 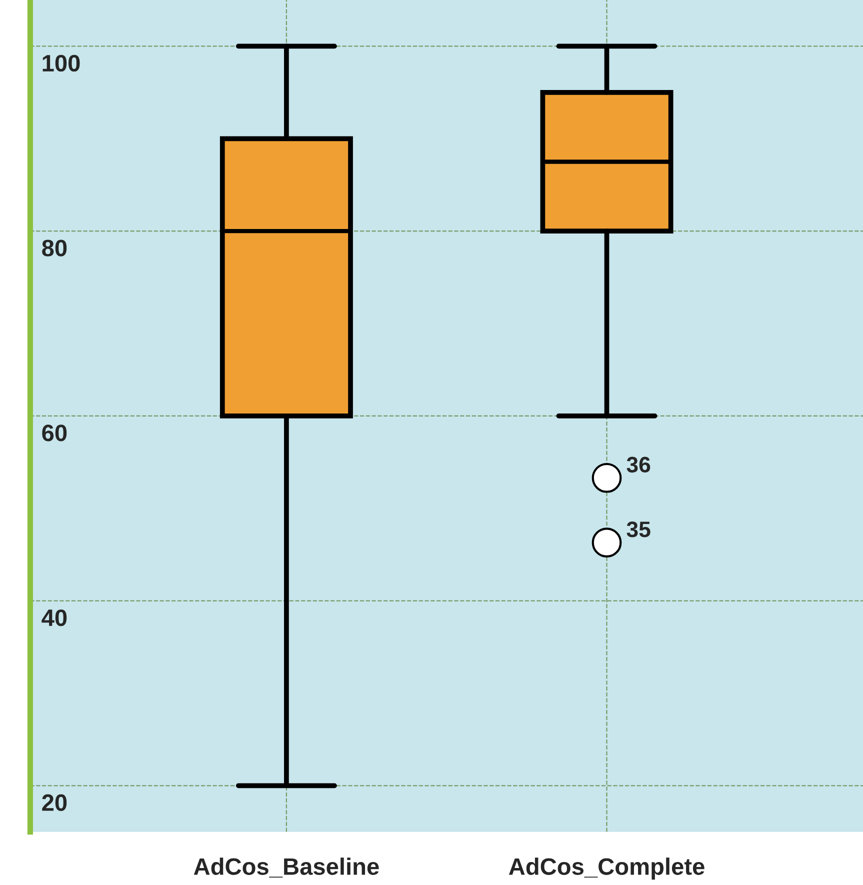 What do you see at coordinates (606, 869) in the screenshot?
I see `x-tick-label: AdCos_Complete` at bounding box center [606, 869].